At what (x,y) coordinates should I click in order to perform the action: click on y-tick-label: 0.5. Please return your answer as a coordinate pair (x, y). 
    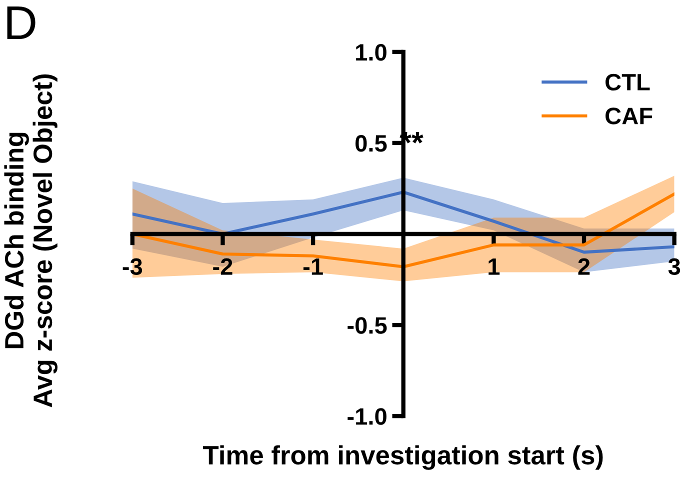
    Looking at the image, I should click on (371, 143).